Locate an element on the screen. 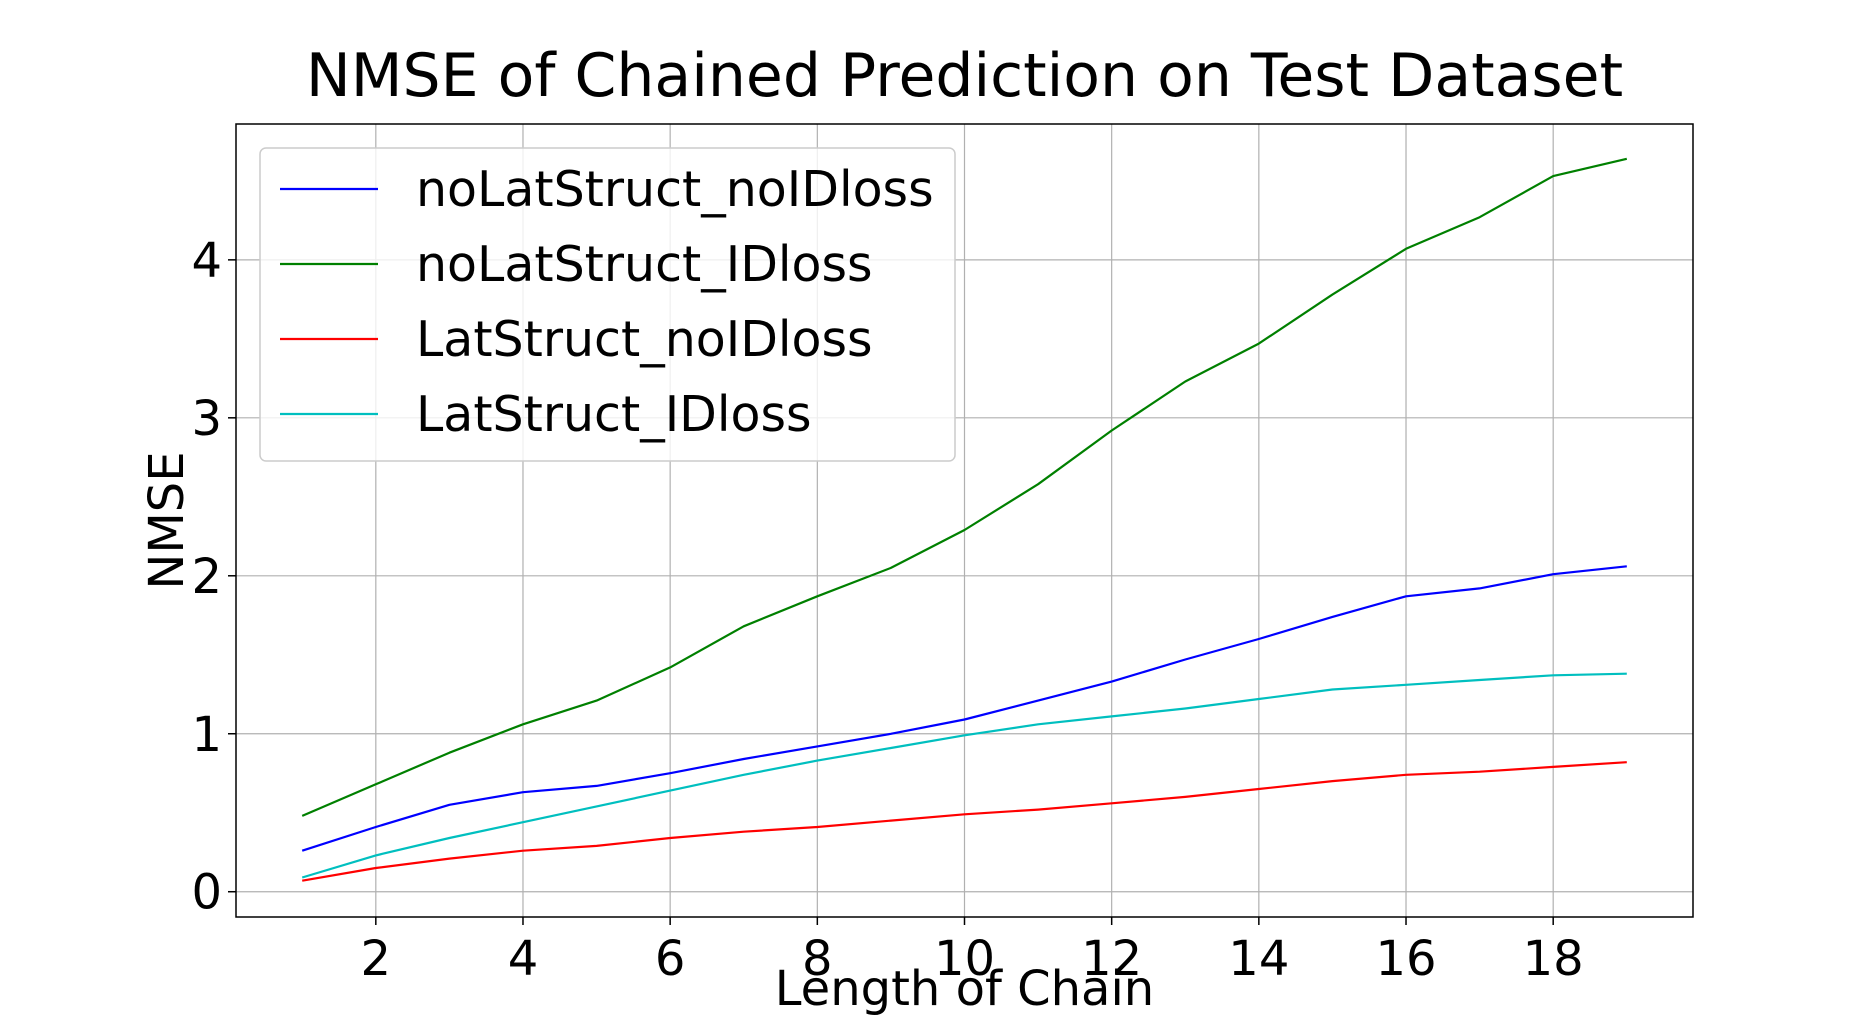 This screenshot has width=1855, height=1018. y-axis-label: NMSE is located at coordinates (167, 520).